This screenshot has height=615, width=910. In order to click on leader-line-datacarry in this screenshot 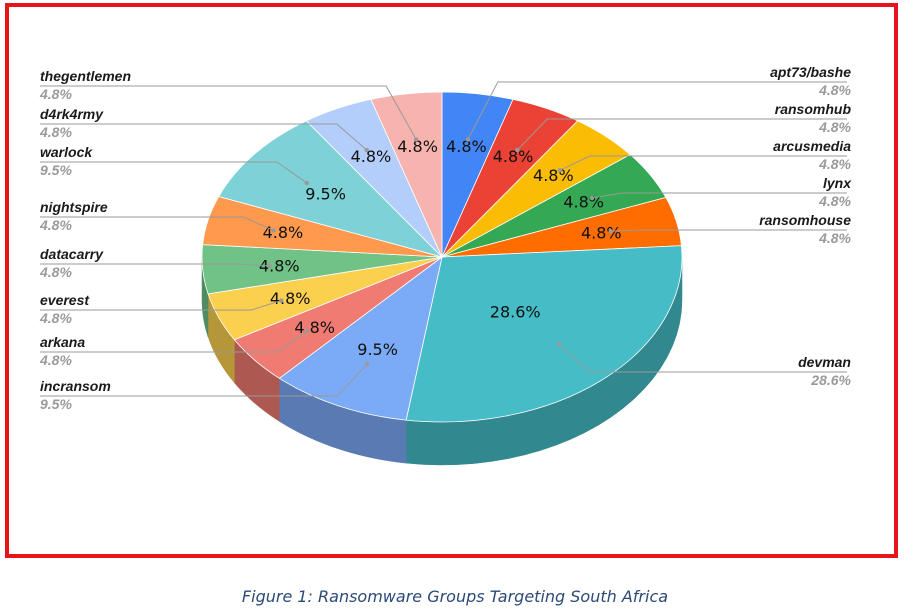, I will do `click(155, 265)`.